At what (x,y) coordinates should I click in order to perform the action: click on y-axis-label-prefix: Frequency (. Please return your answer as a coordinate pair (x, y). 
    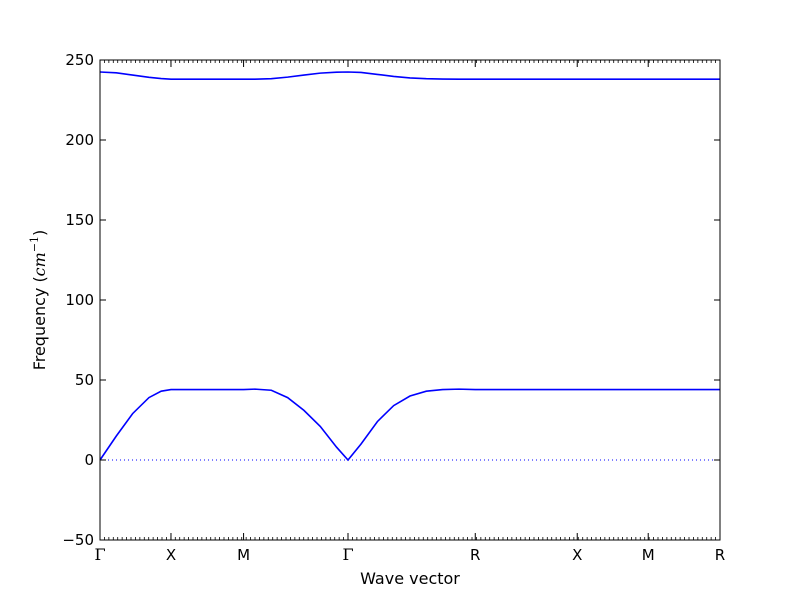
    Looking at the image, I should click on (39, 323).